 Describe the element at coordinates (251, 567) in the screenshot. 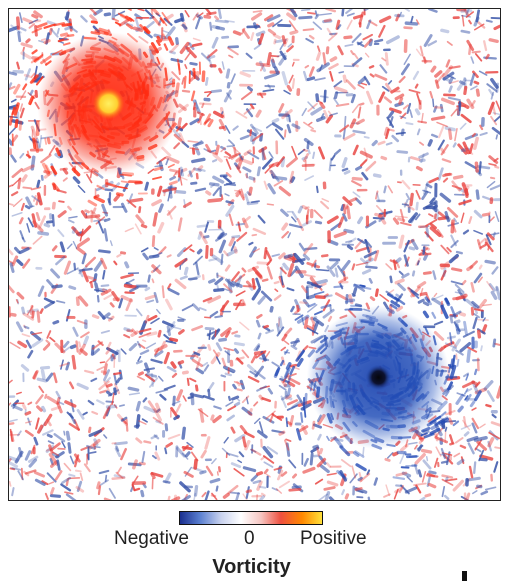

I see `colorbar-title: Vorticity` at that location.